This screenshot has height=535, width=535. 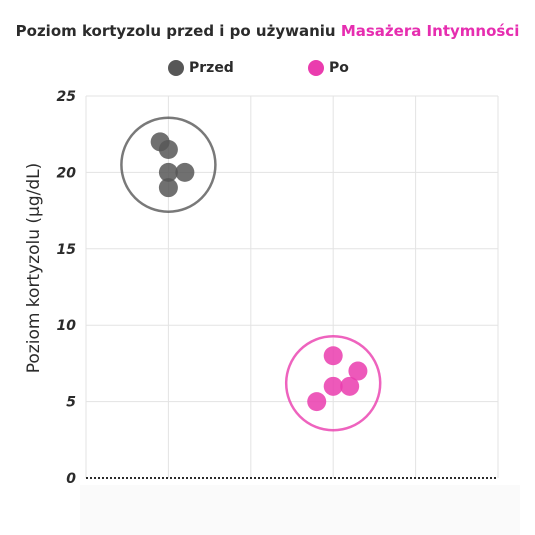 I want to click on legend-label-po: Po, so click(x=339, y=68).